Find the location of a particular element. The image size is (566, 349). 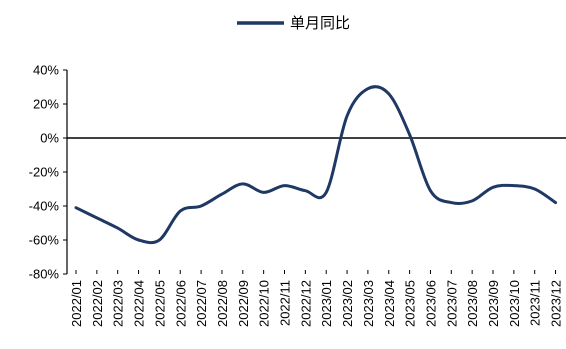

x-tick-label: 2022/02 is located at coordinates (97, 303).